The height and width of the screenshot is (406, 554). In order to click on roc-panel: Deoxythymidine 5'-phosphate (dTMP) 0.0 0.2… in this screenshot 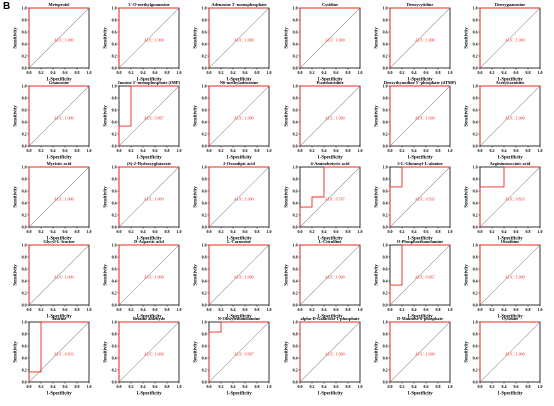, I will do `click(416, 120)`.